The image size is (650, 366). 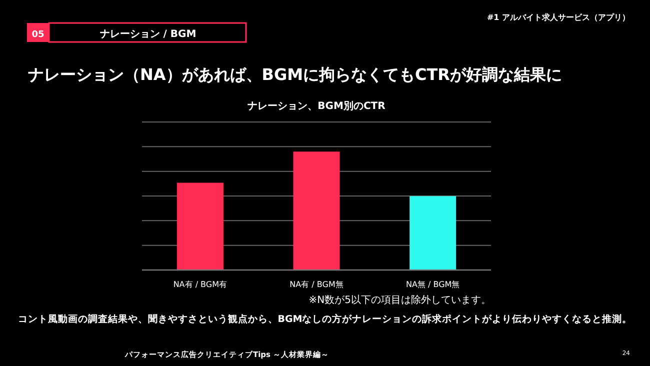 I want to click on note: ※N数が5以下の項目は除外しています。, so click(x=399, y=300).